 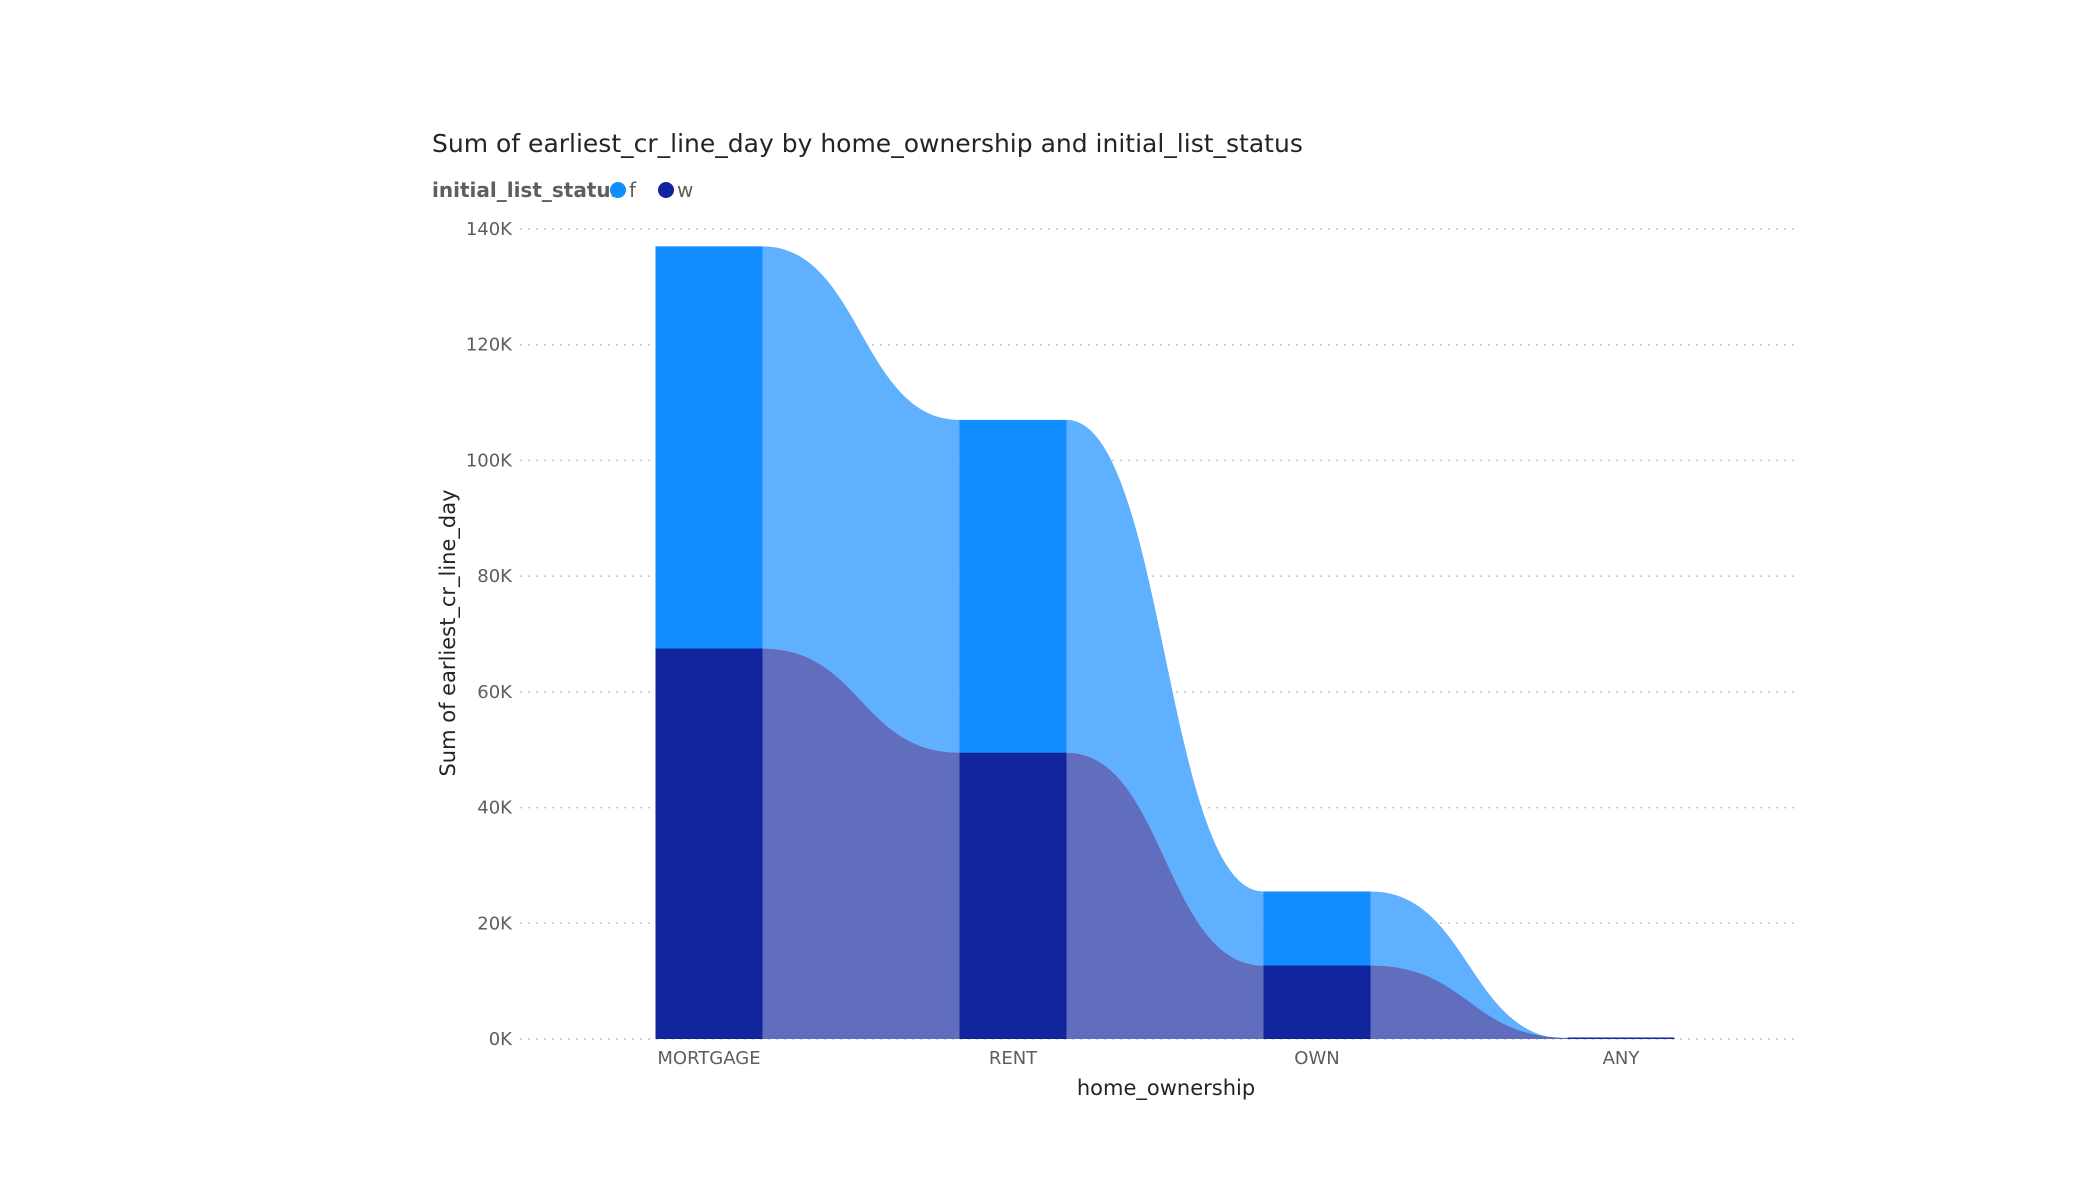 I want to click on y-tick-label: 0K, so click(x=501, y=1039).